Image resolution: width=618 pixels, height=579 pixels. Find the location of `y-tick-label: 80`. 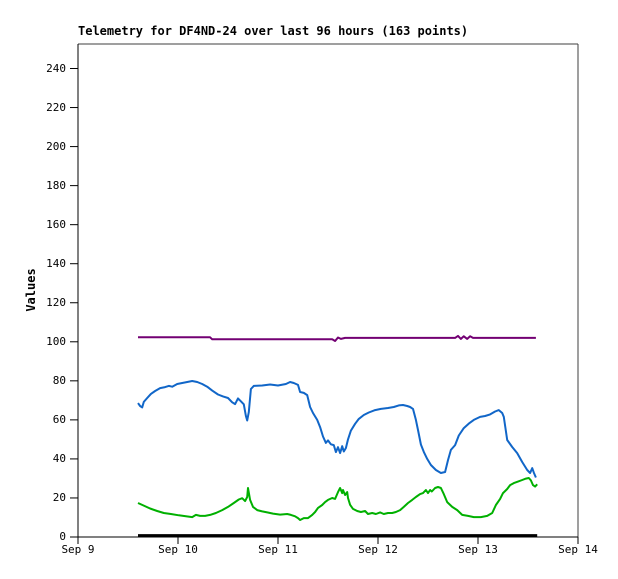

y-tick-label: 80 is located at coordinates (59, 380).